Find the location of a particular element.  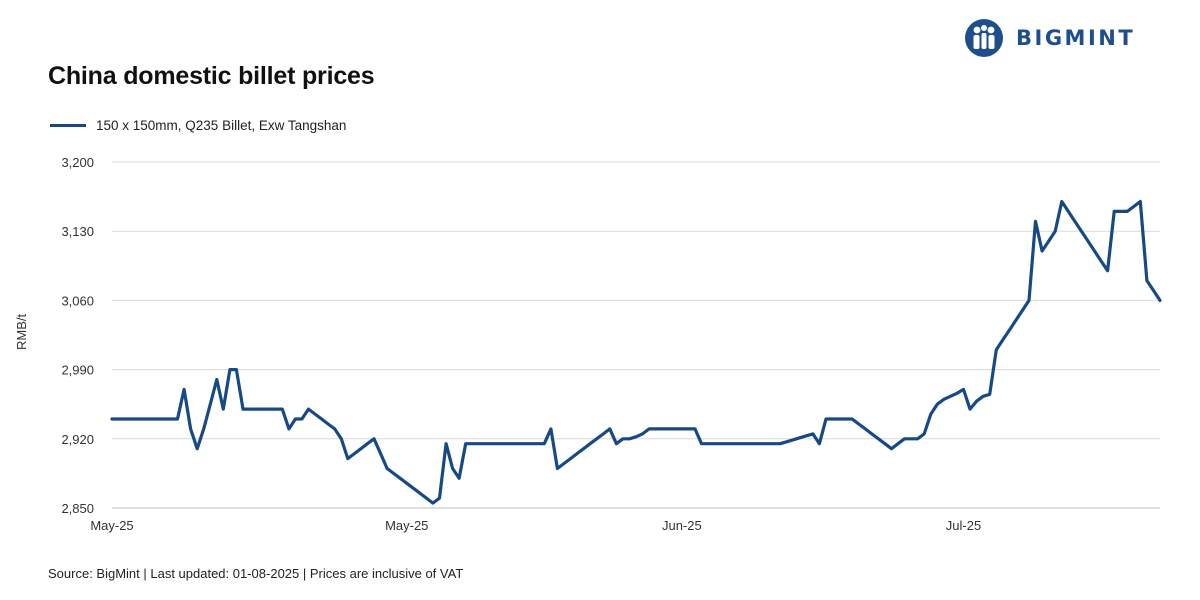

x-tick-label: Jun-25 is located at coordinates (682, 525).